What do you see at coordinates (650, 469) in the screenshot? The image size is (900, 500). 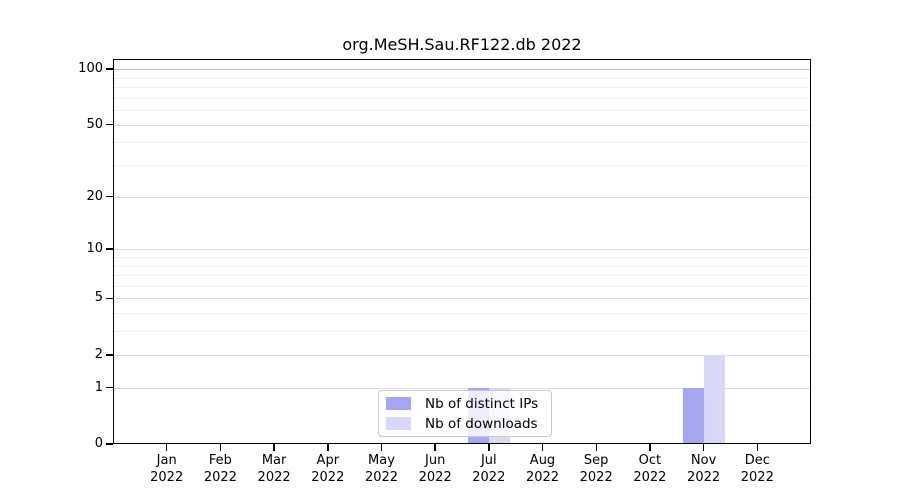 I see `x-tick-label: Oct 2022` at bounding box center [650, 469].